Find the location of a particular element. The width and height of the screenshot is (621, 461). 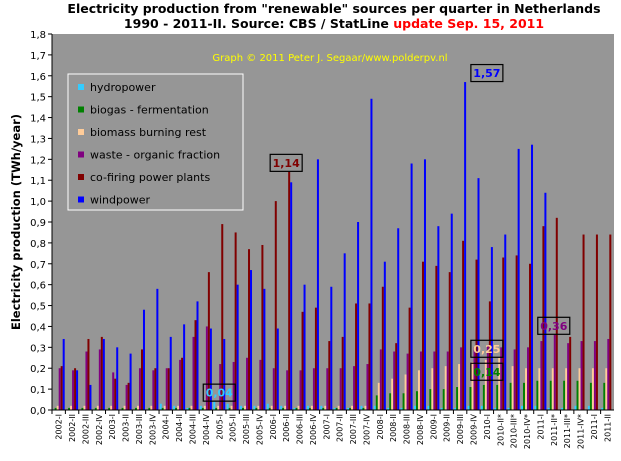

y-tick-label: 1,6 is located at coordinates (38, 77).